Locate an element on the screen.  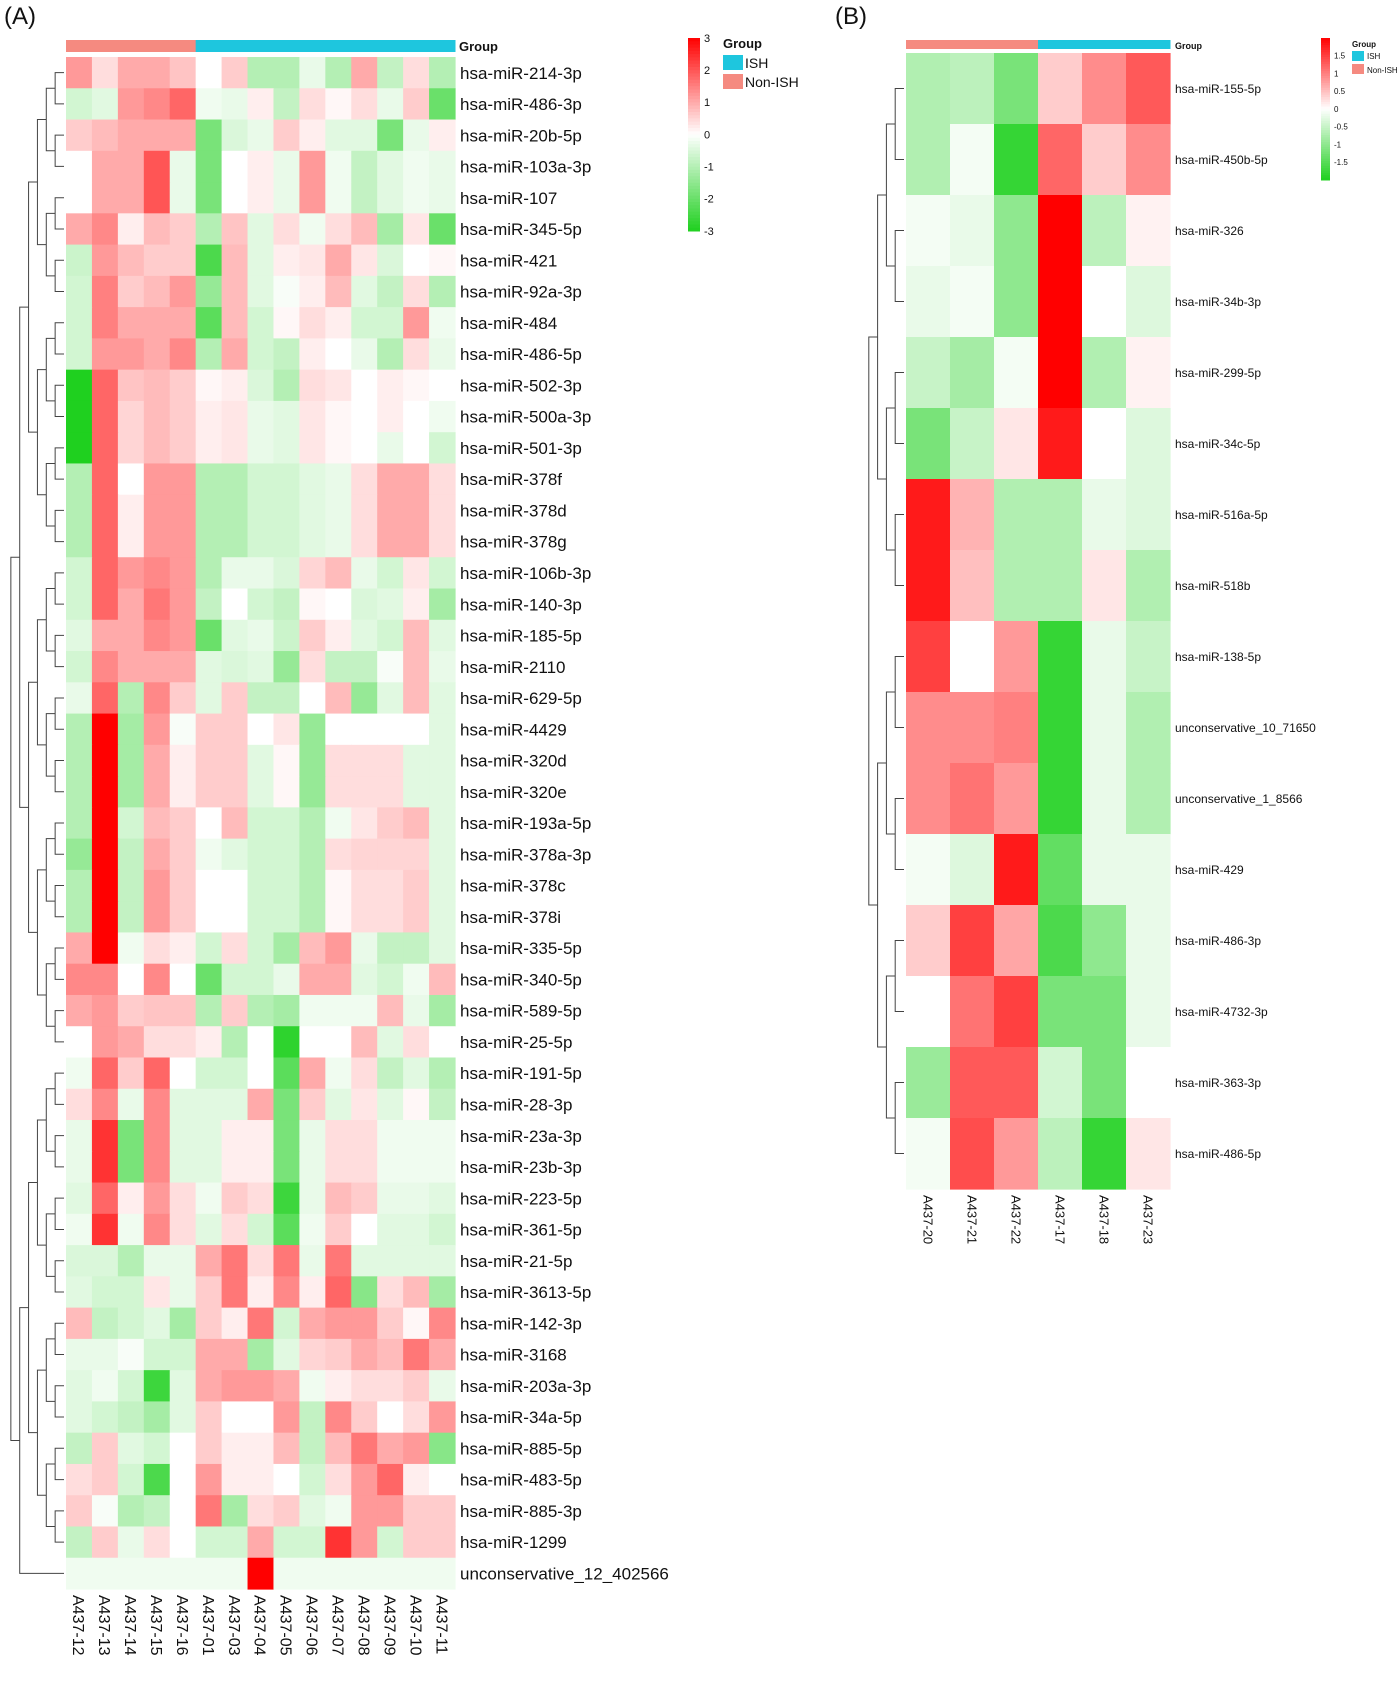
column-label: A437-10 is located at coordinates (414, 1625).